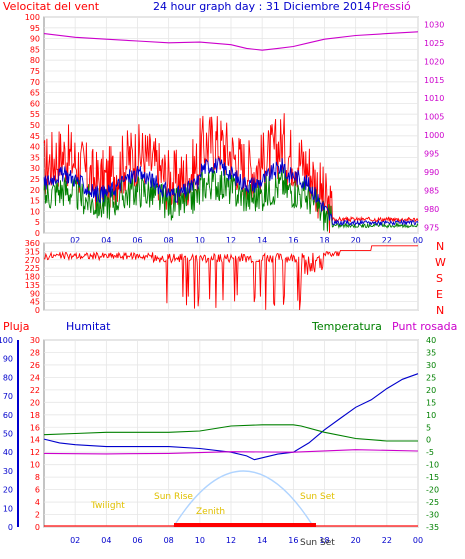 This screenshot has width=465, height=559. What do you see at coordinates (262, 540) in the screenshot?
I see `bottom-time-tick-label: 14` at bounding box center [262, 540].